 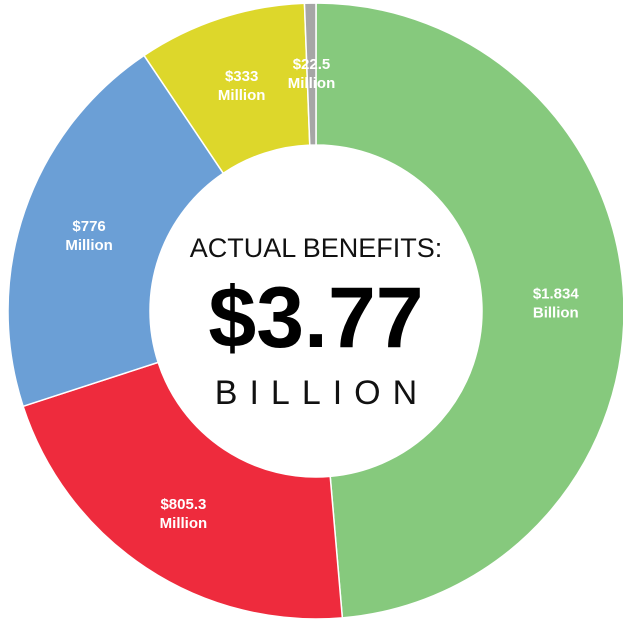 What do you see at coordinates (316, 248) in the screenshot?
I see `center-title: ACTUAL BENEFITS:` at bounding box center [316, 248].